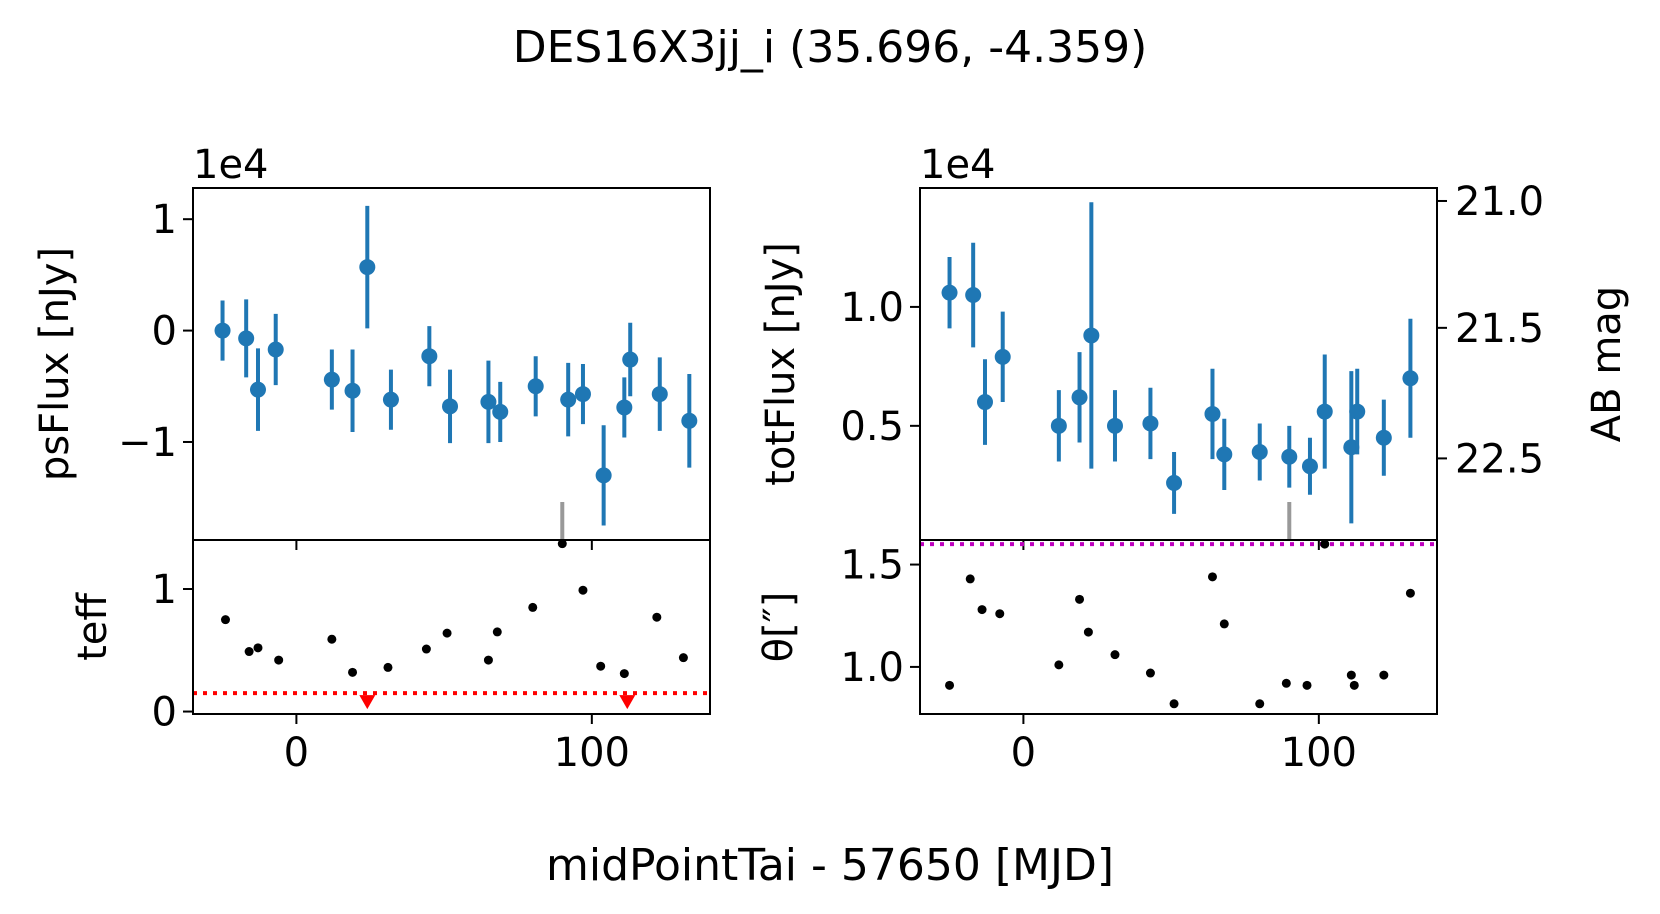  Describe the element at coordinates (164, 590) in the screenshot. I see `teff-y-tick-label: 1` at that location.